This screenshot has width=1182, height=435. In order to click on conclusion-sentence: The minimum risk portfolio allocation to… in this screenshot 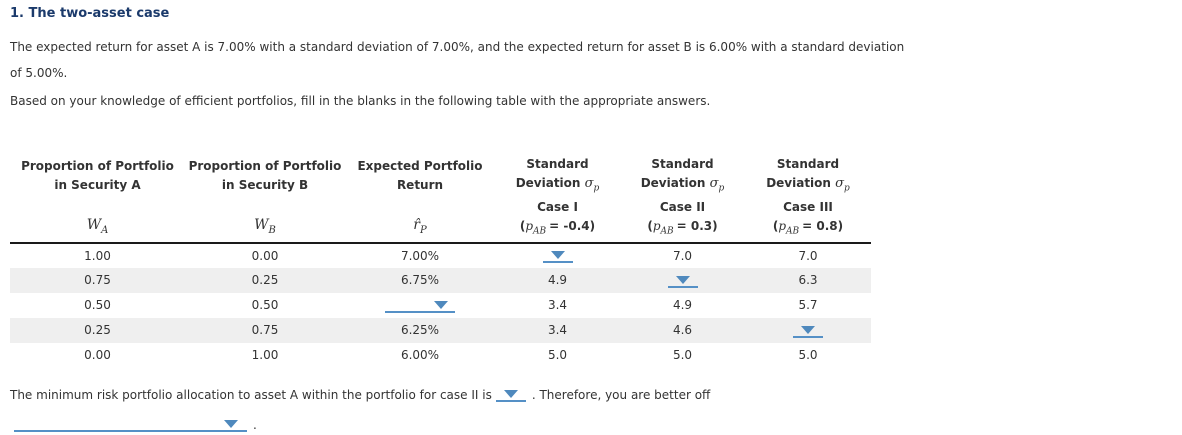, I will do `click(591, 395)`.